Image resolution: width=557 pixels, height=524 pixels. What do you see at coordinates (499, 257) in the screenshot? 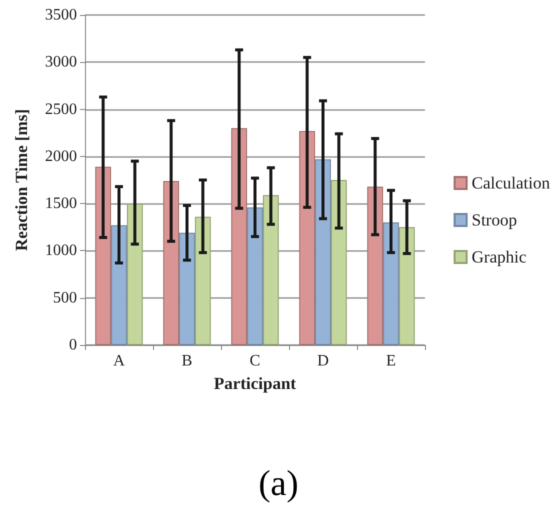
I see `legend-label: Graphic` at bounding box center [499, 257].